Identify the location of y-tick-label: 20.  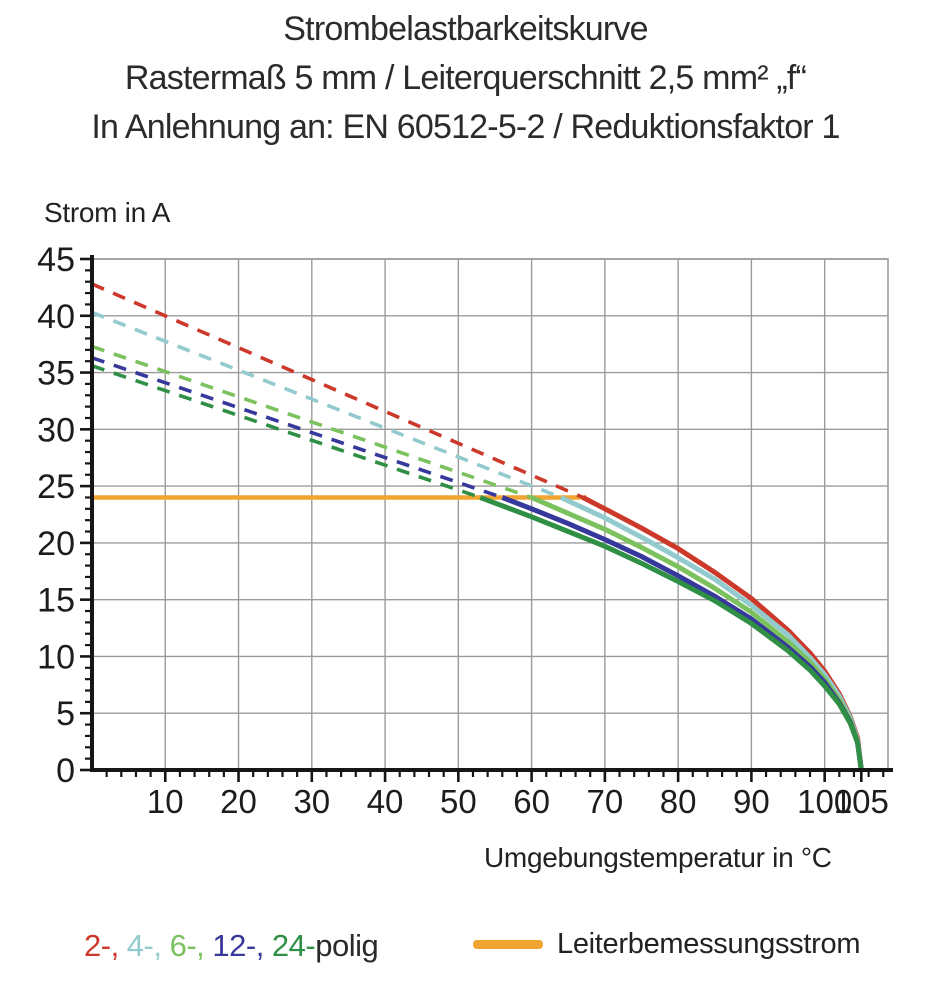
(56, 544).